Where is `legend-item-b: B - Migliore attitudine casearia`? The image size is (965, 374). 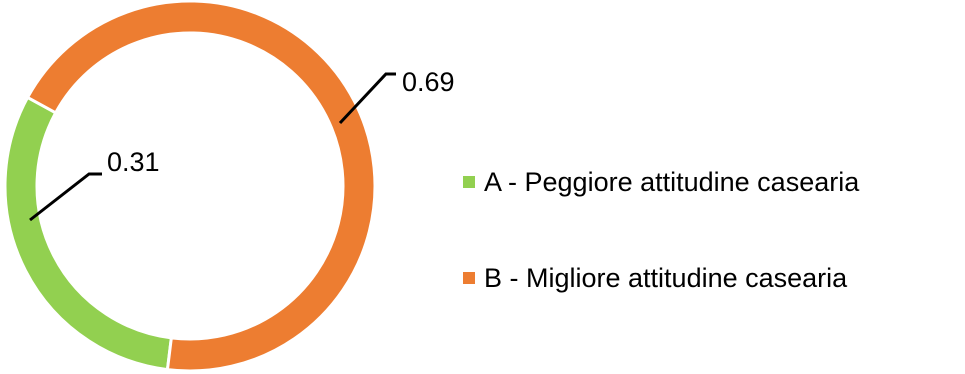
legend-item-b: B - Migliore attitudine casearia is located at coordinates (713, 278).